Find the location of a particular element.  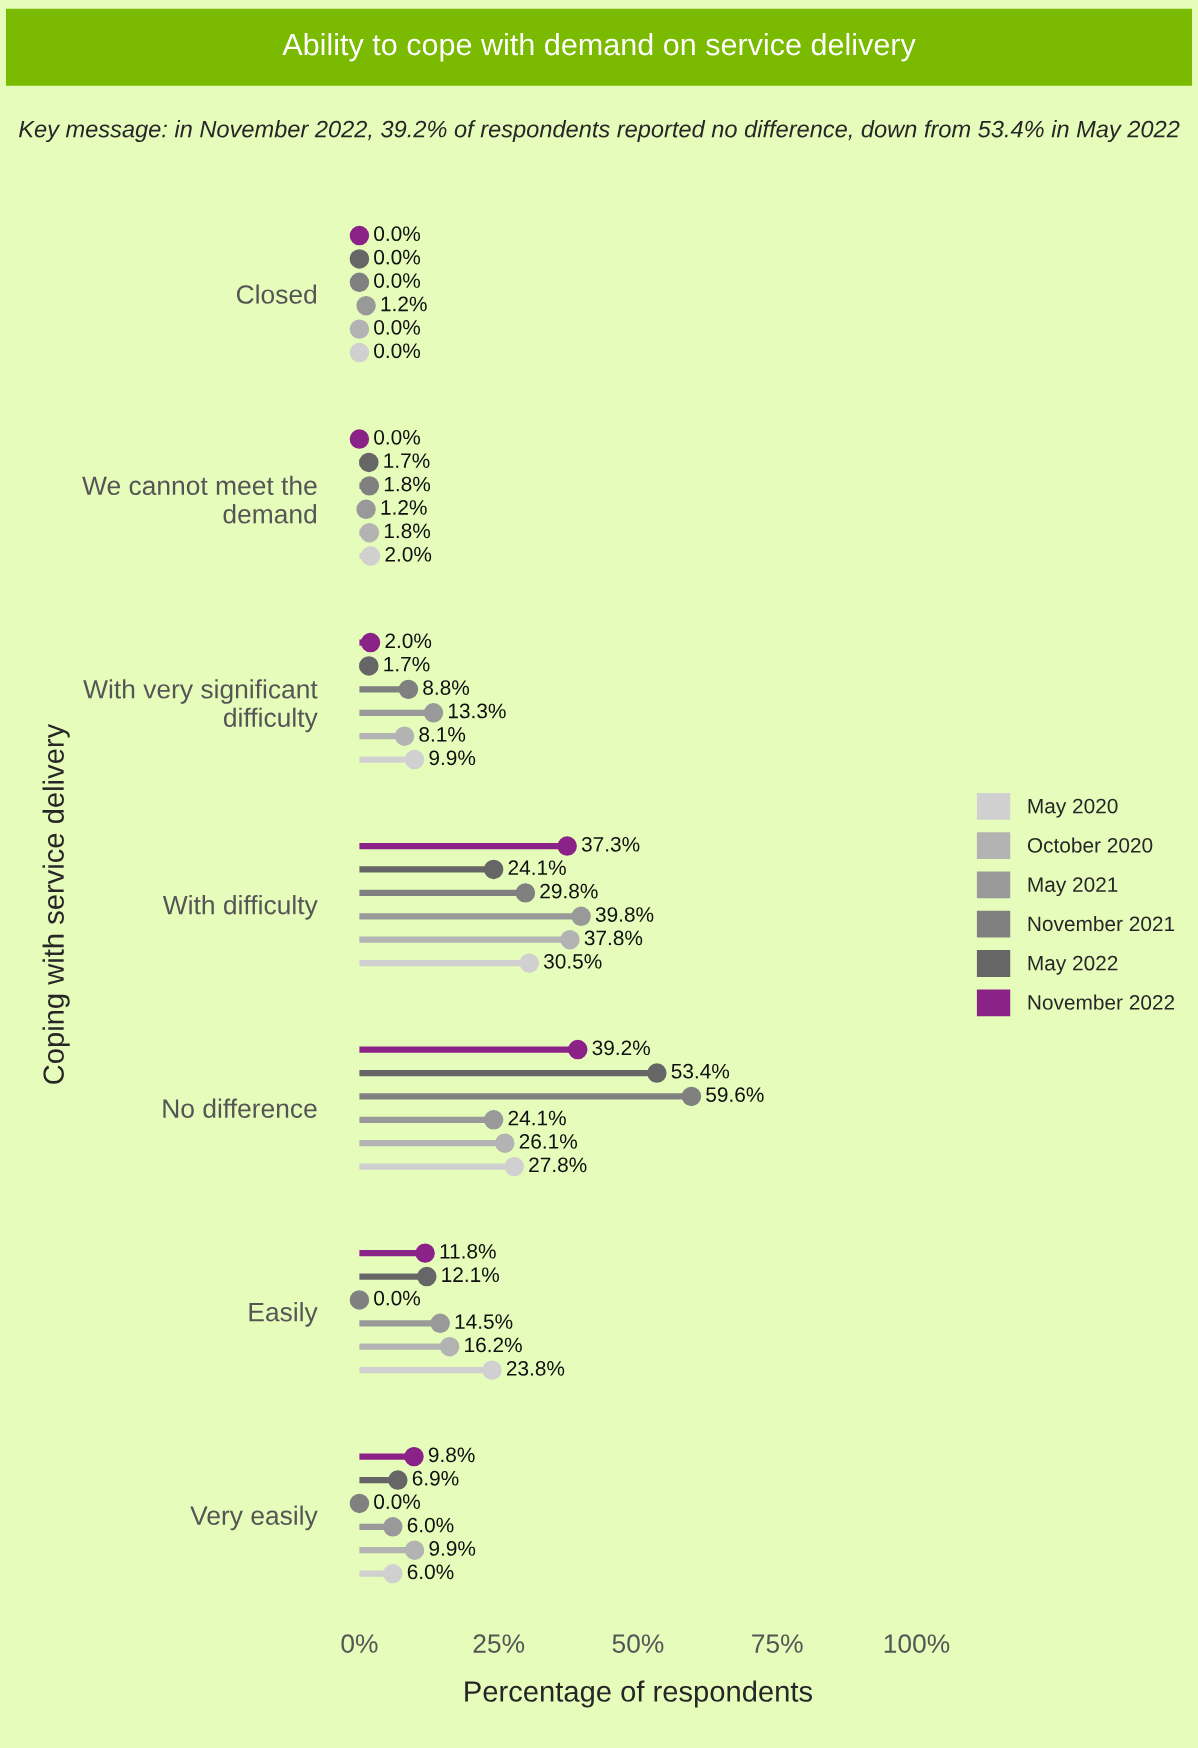

data-label: 9.8% is located at coordinates (451, 1455).